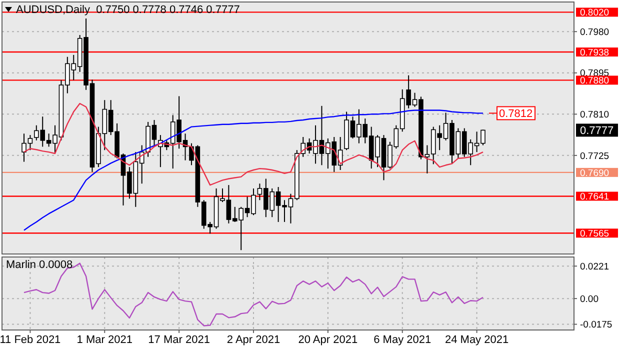 The image size is (620, 348). Describe the element at coordinates (39, 265) in the screenshot. I see `chart-title: Marlin 0.0008` at that location.